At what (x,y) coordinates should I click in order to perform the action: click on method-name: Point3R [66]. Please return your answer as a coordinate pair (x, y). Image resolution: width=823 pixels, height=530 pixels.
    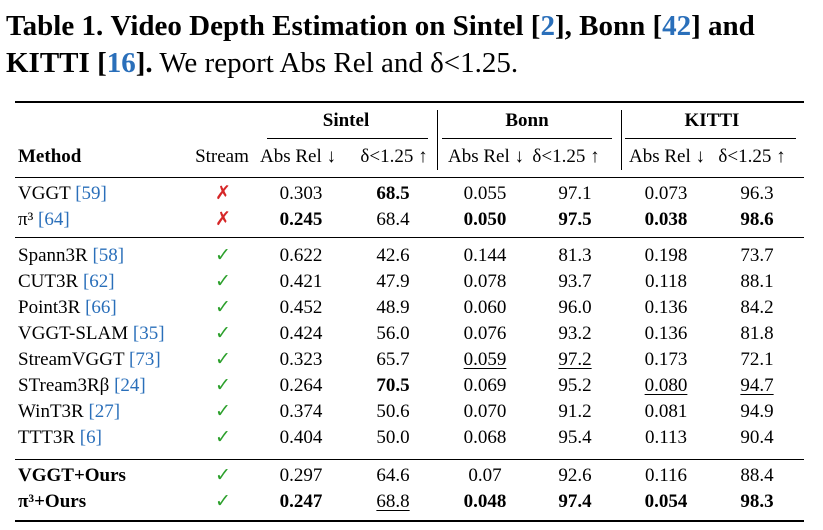
    Looking at the image, I should click on (67, 308).